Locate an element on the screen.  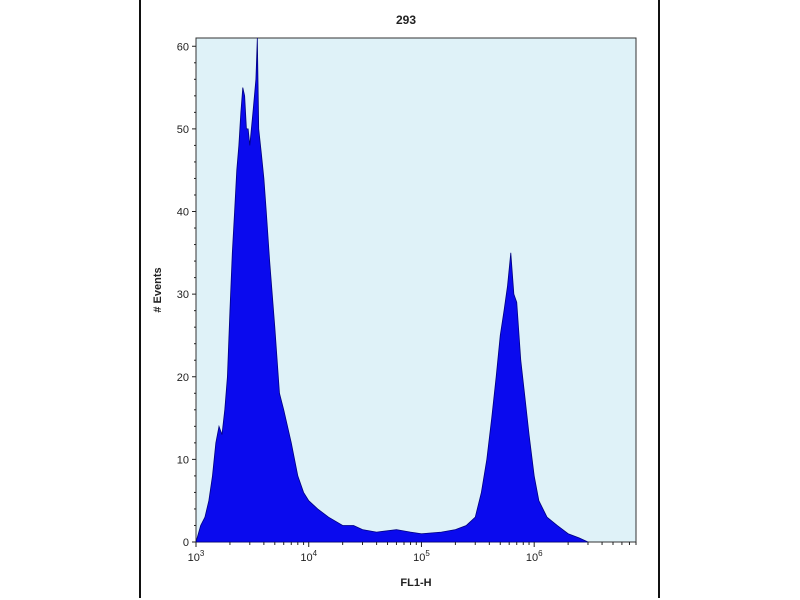
x-tick-label: 10⁵ is located at coordinates (421, 556).